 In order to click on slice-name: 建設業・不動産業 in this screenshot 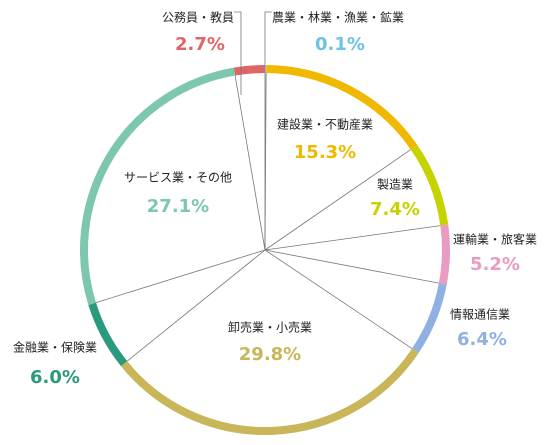, I will do `click(325, 124)`.